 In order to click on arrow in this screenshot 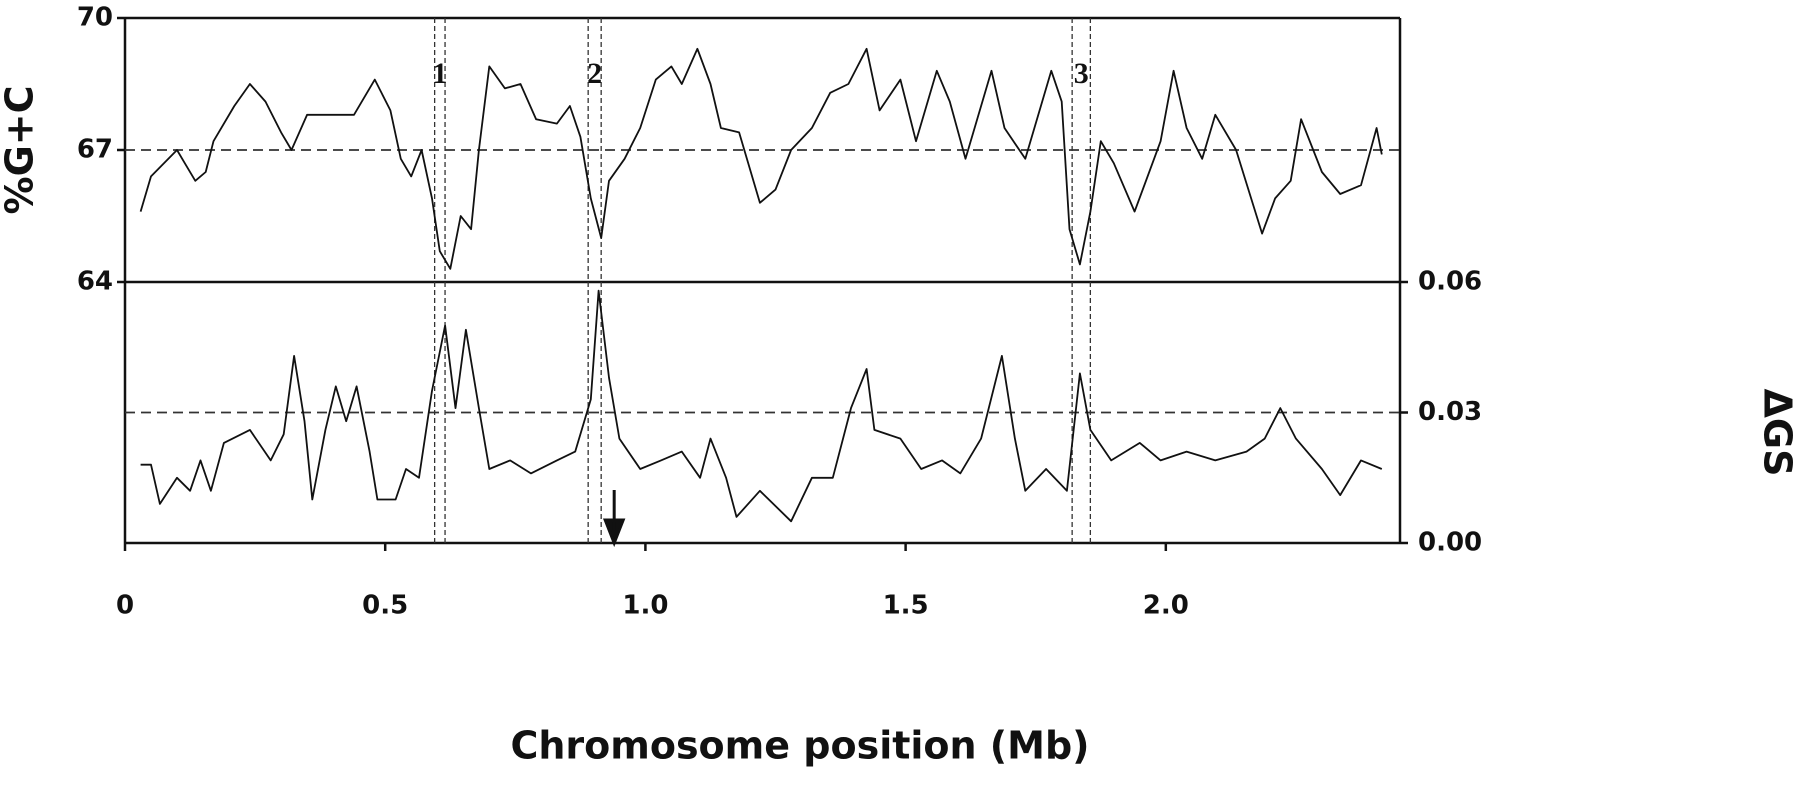, I will do `click(614, 519)`.